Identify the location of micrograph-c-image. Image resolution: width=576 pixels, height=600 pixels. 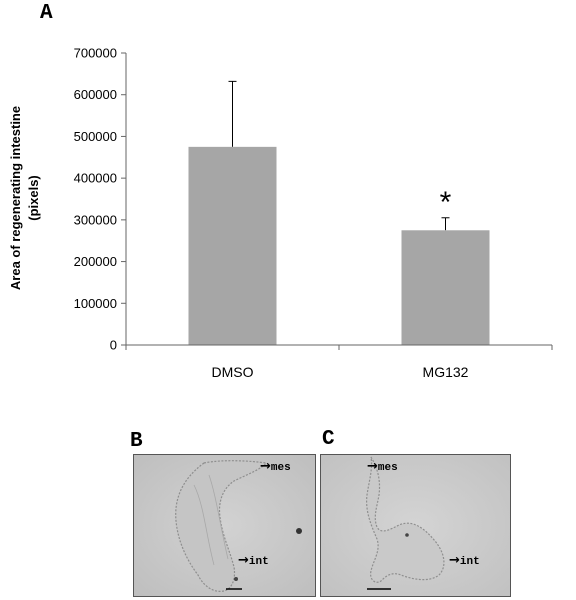
(415, 525).